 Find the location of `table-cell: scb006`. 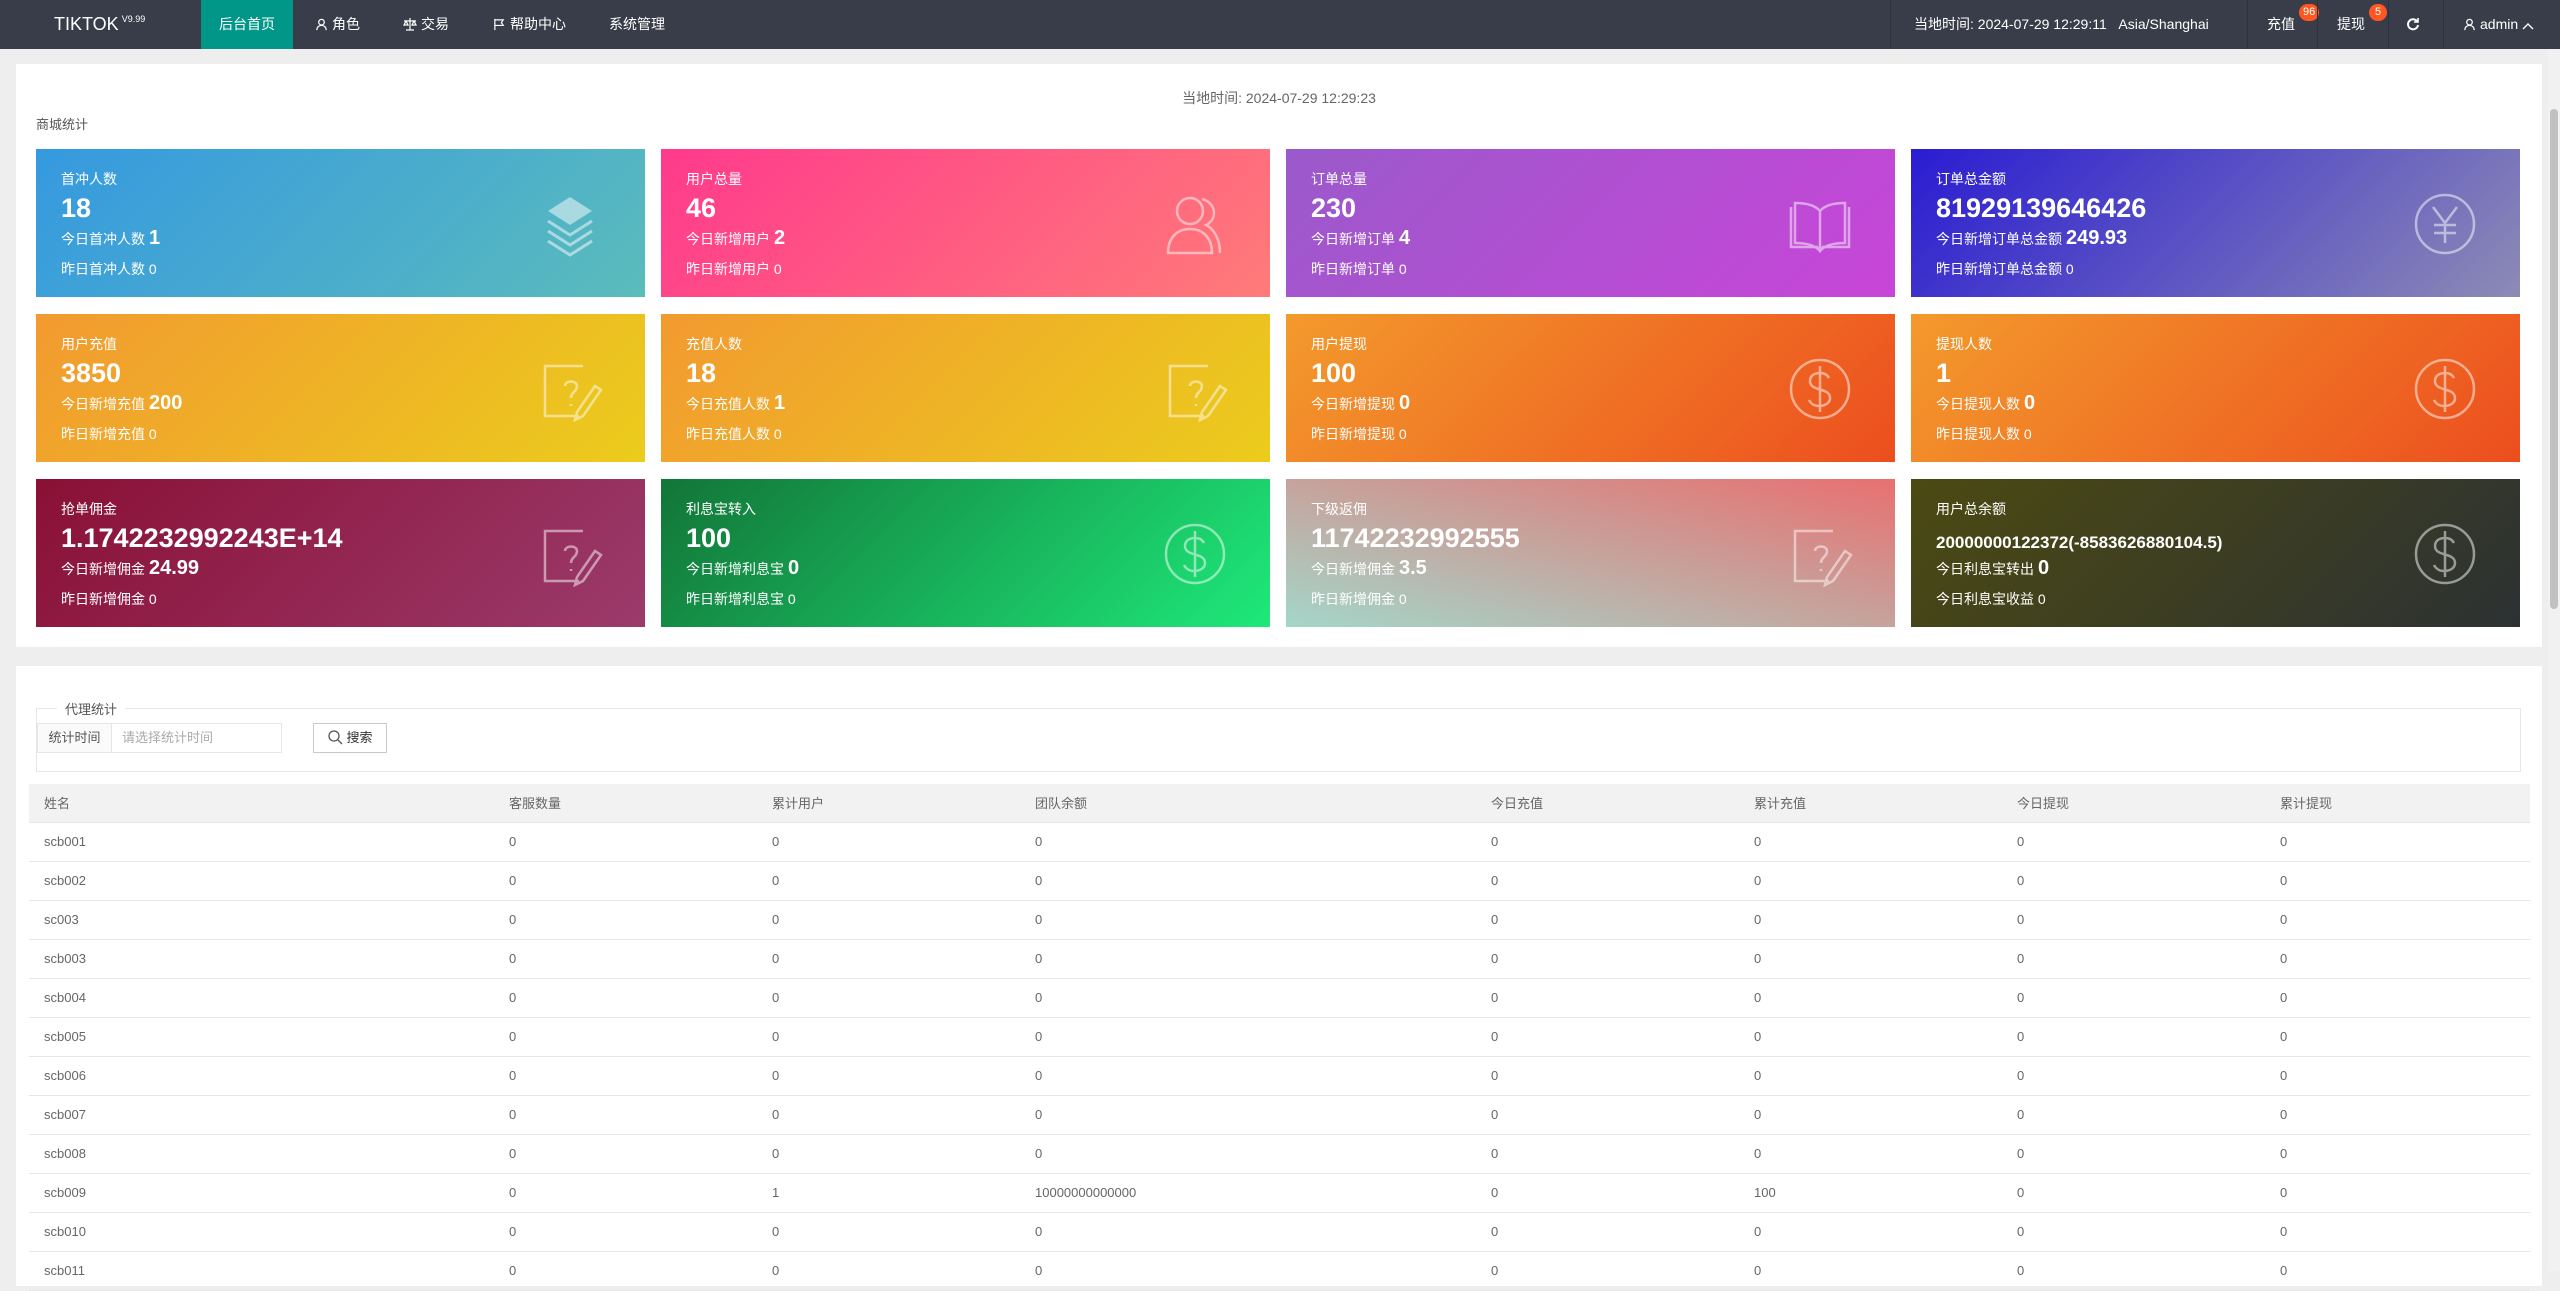

table-cell: scb006 is located at coordinates (261, 1076).